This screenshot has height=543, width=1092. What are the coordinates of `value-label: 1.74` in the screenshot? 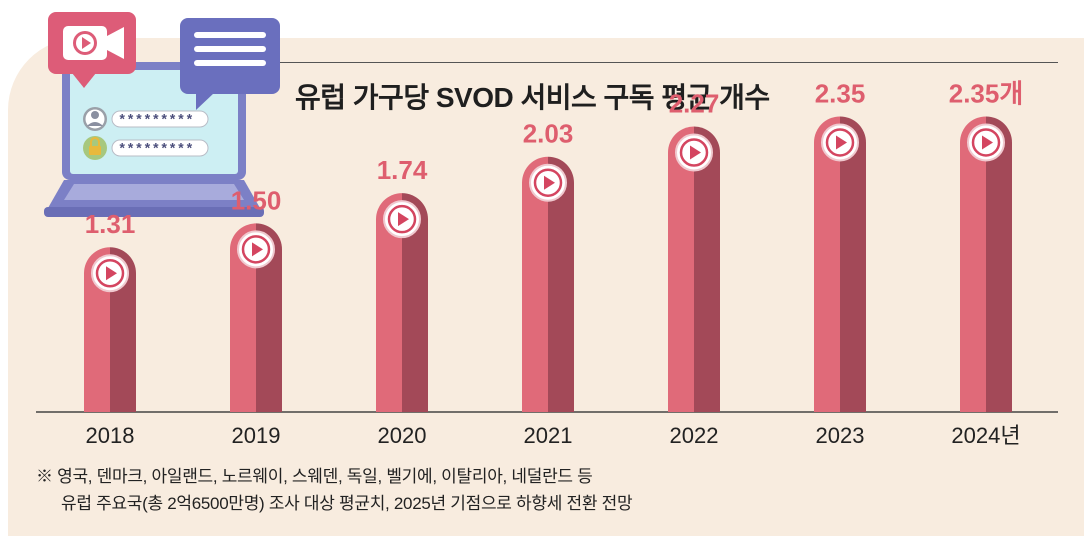 It's located at (402, 170).